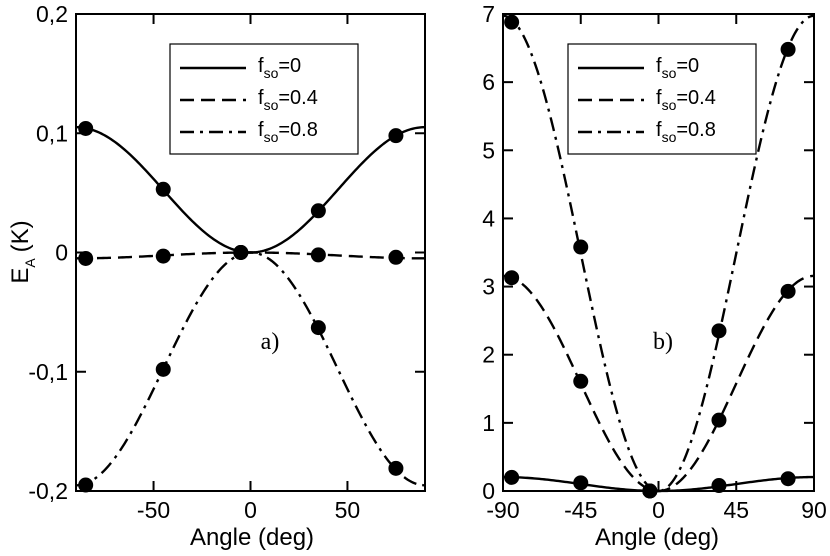 The image size is (830, 556). Describe the element at coordinates (686, 132) in the screenshot. I see `panel-b-legend-label-2: fso=0.8` at that location.